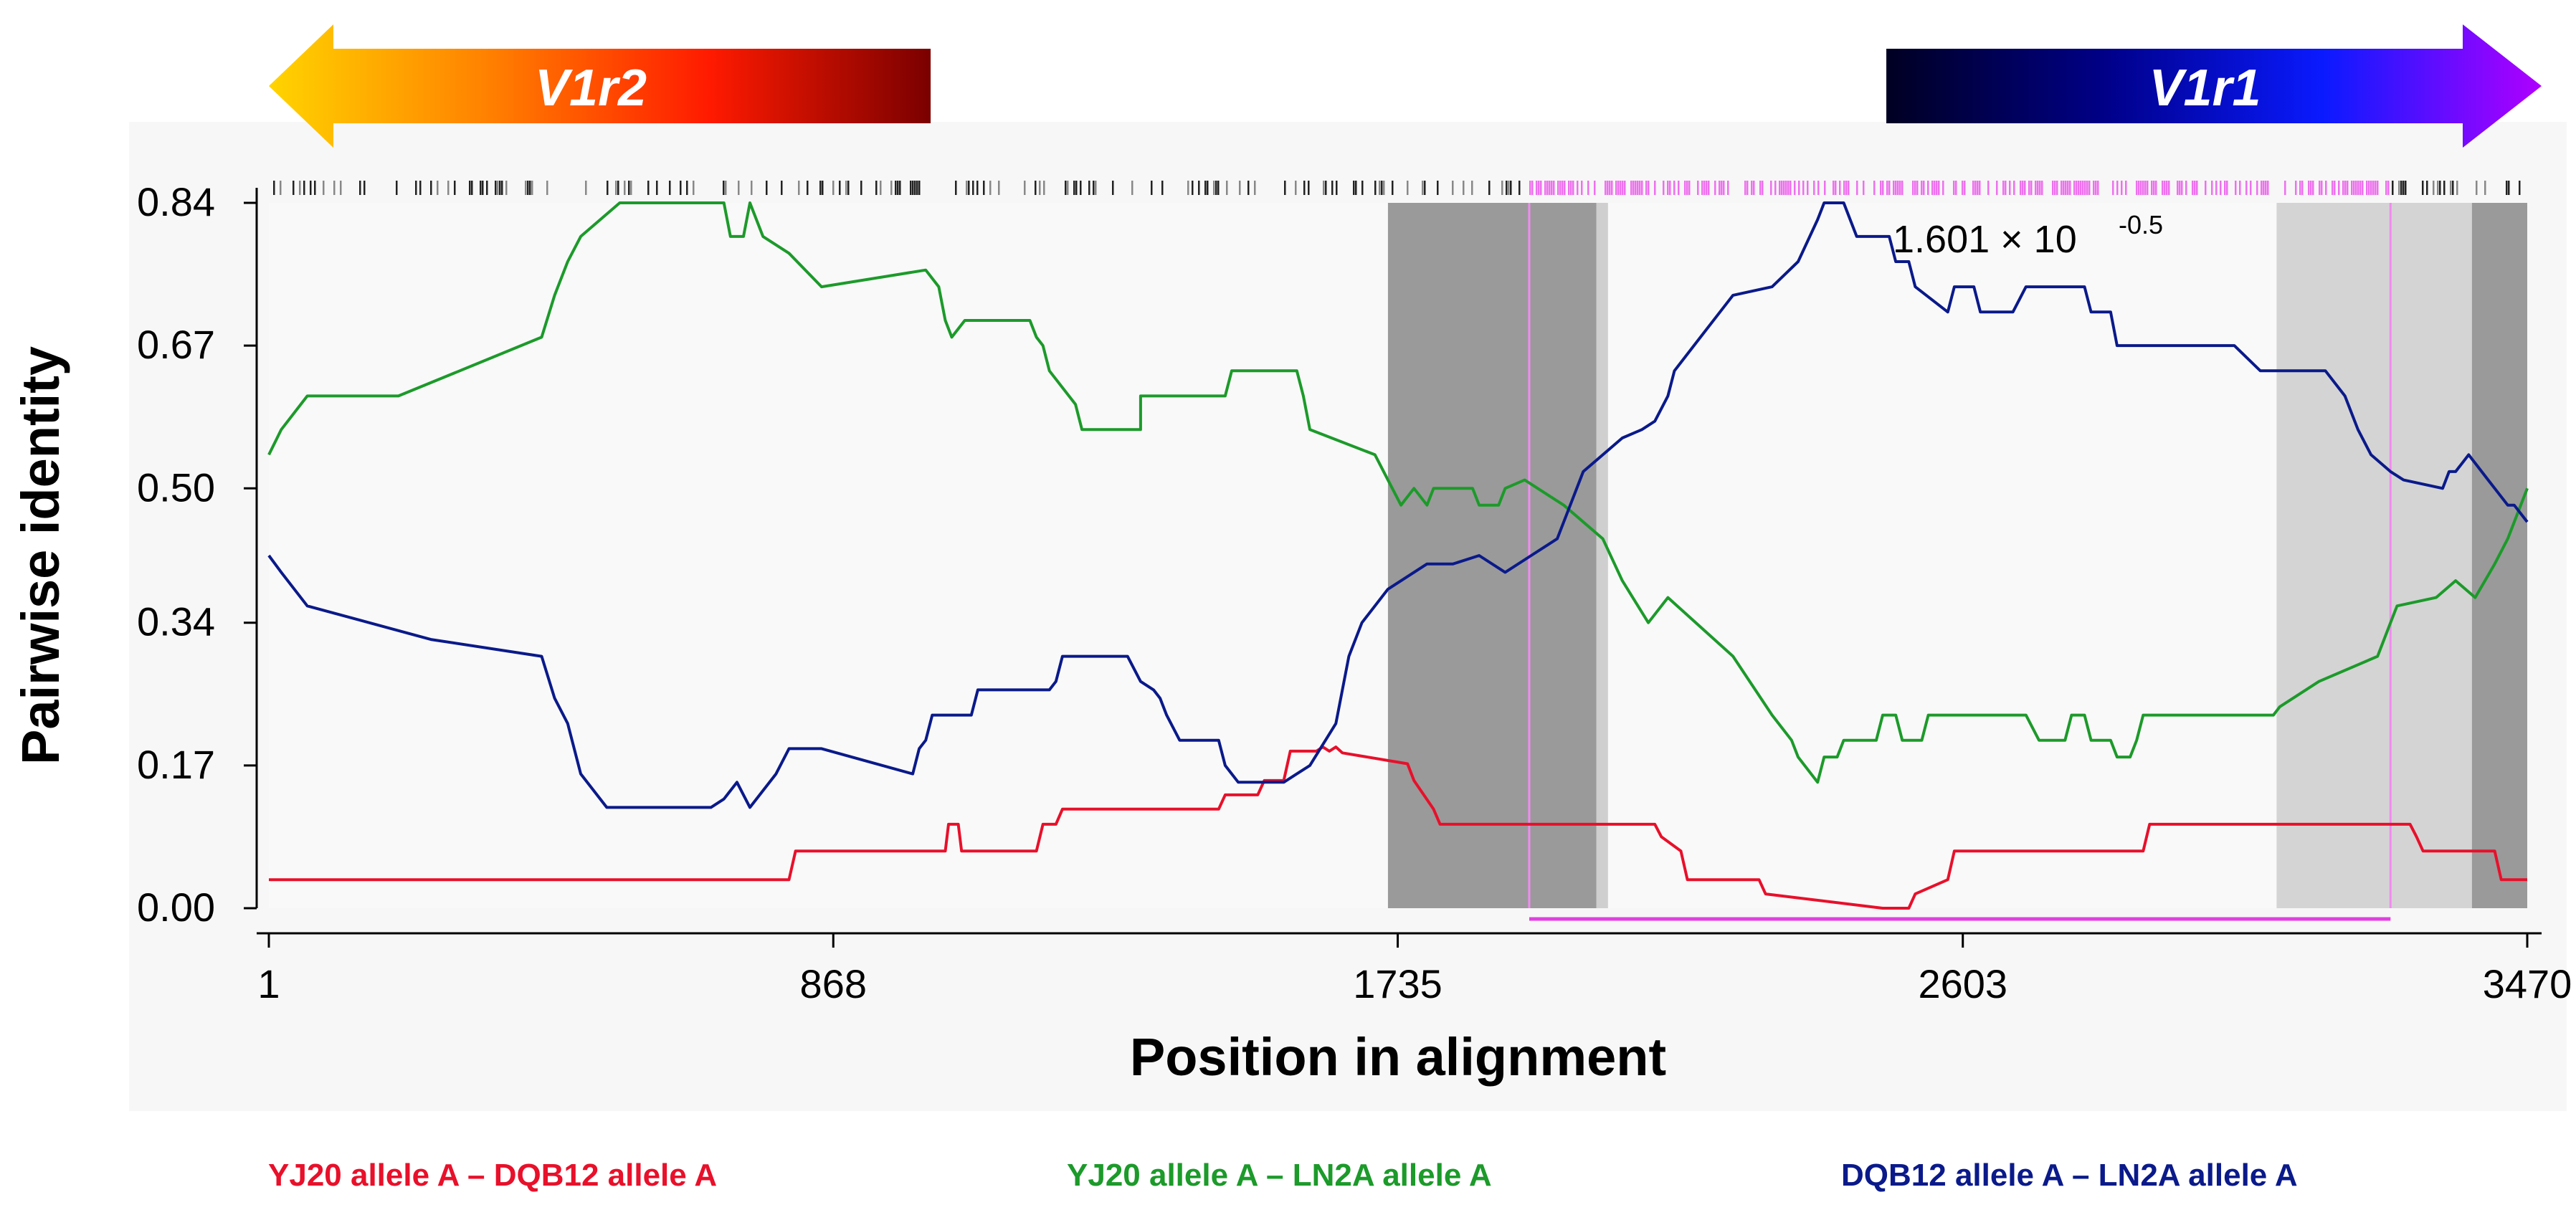  What do you see at coordinates (1398, 983) in the screenshot?
I see `x-tick-label: 1735` at bounding box center [1398, 983].